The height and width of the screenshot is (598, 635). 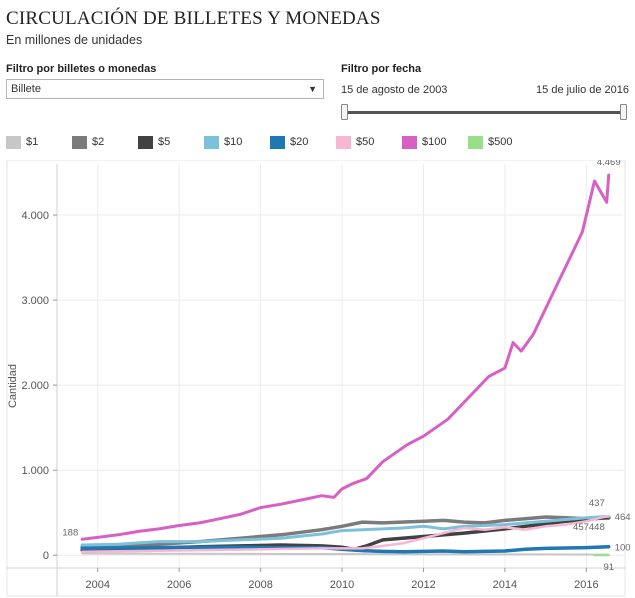 I want to click on y-tick-label: 2.000, so click(x=35, y=386).